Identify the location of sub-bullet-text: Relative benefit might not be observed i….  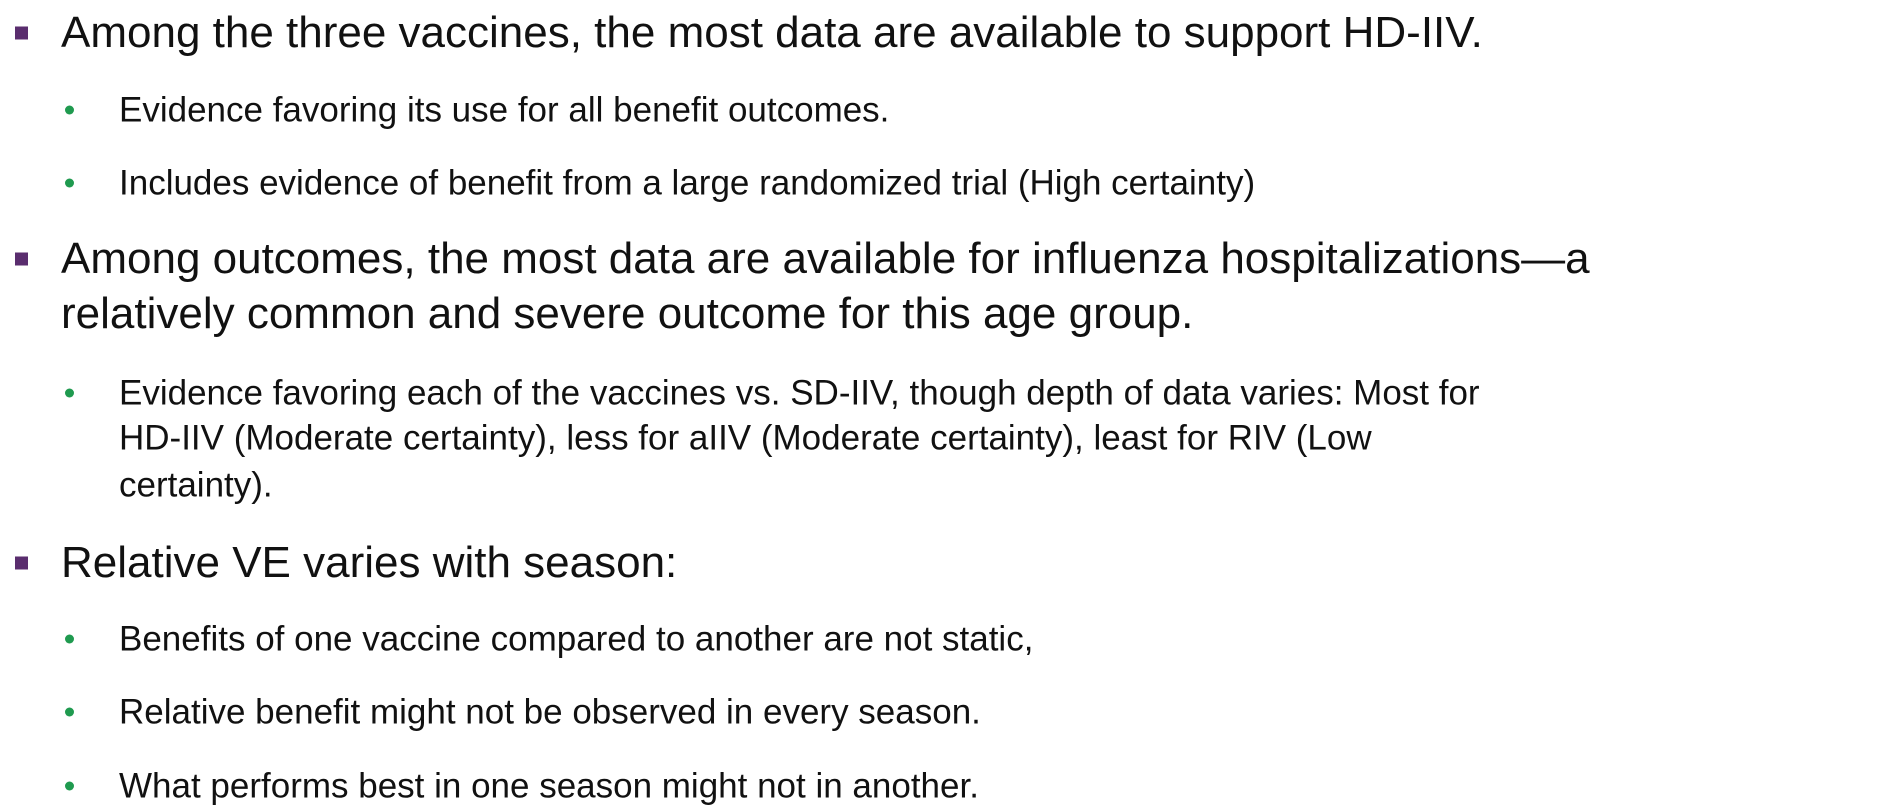
(550, 712).